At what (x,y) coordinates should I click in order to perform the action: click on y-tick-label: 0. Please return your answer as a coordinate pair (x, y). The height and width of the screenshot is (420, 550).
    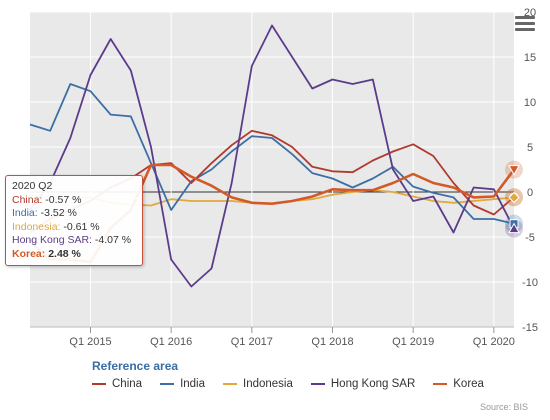
    Looking at the image, I should click on (530, 193).